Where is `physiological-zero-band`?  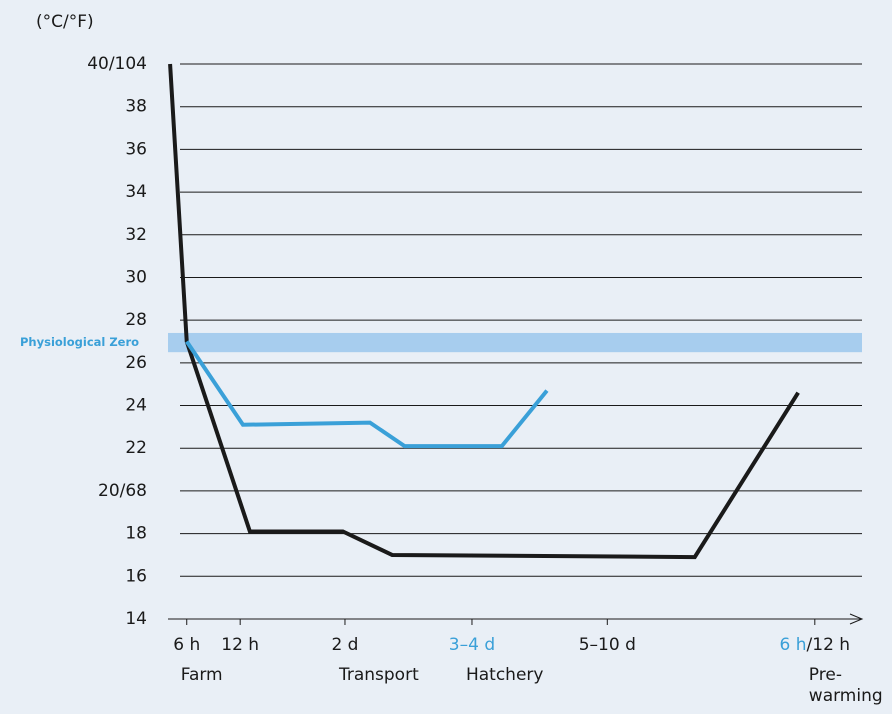 physiological-zero-band is located at coordinates (515, 342).